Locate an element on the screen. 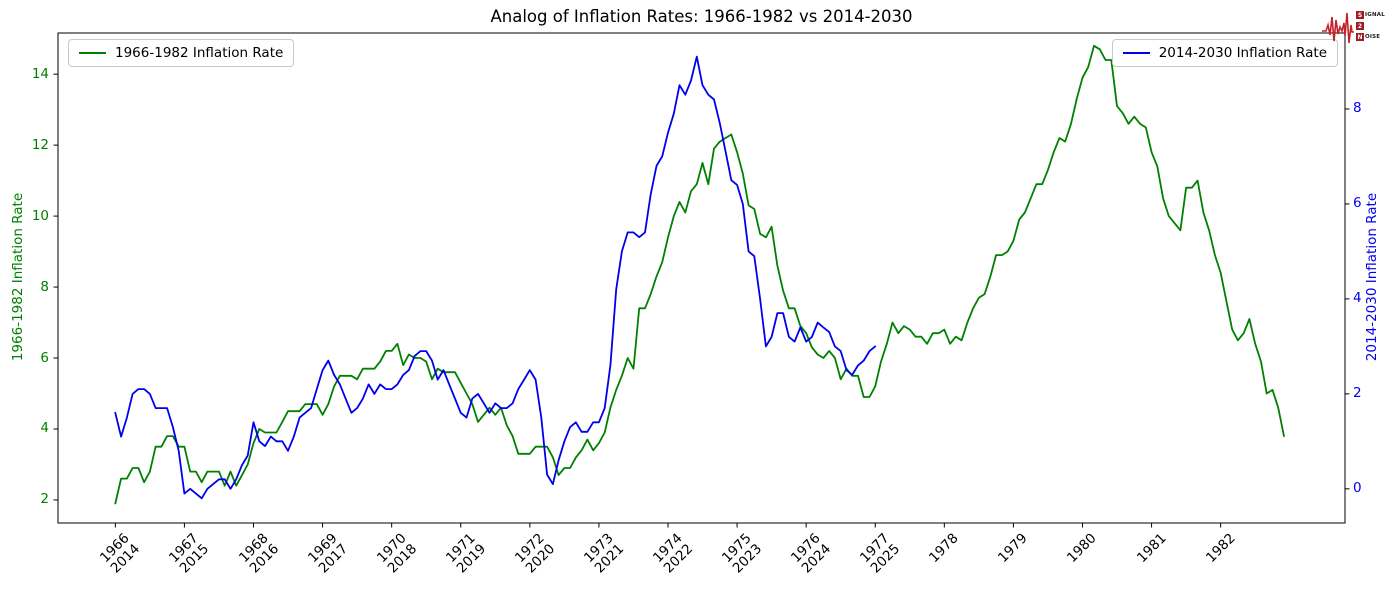 The width and height of the screenshot is (1390, 590). right-y-tick-label: 8 is located at coordinates (1357, 108).